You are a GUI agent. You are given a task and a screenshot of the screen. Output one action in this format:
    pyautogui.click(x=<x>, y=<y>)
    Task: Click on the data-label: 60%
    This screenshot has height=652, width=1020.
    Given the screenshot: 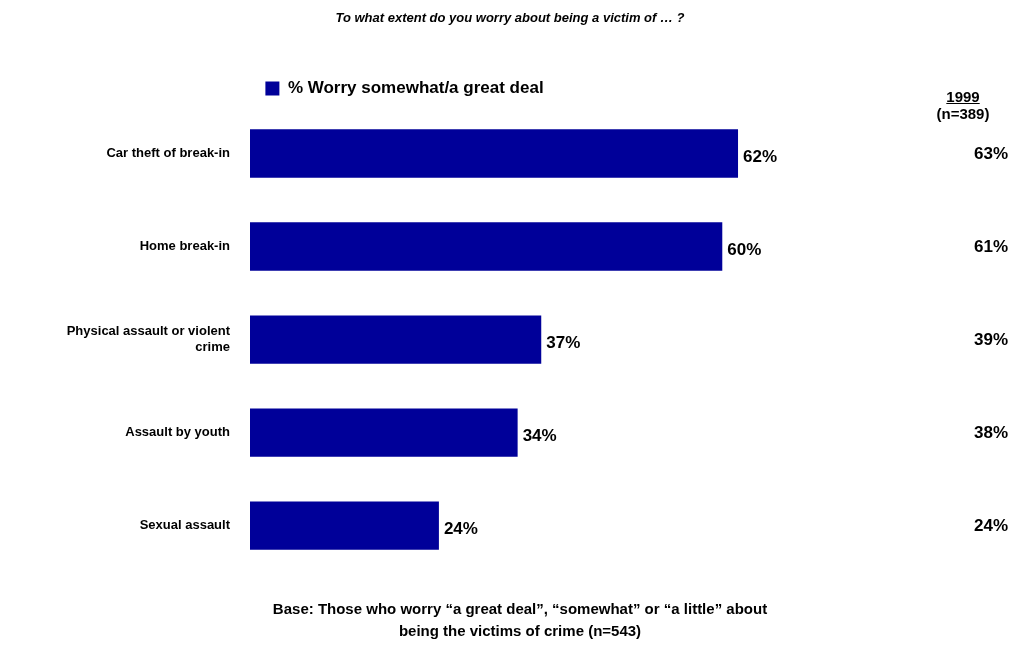 What is the action you would take?
    pyautogui.click(x=744, y=250)
    